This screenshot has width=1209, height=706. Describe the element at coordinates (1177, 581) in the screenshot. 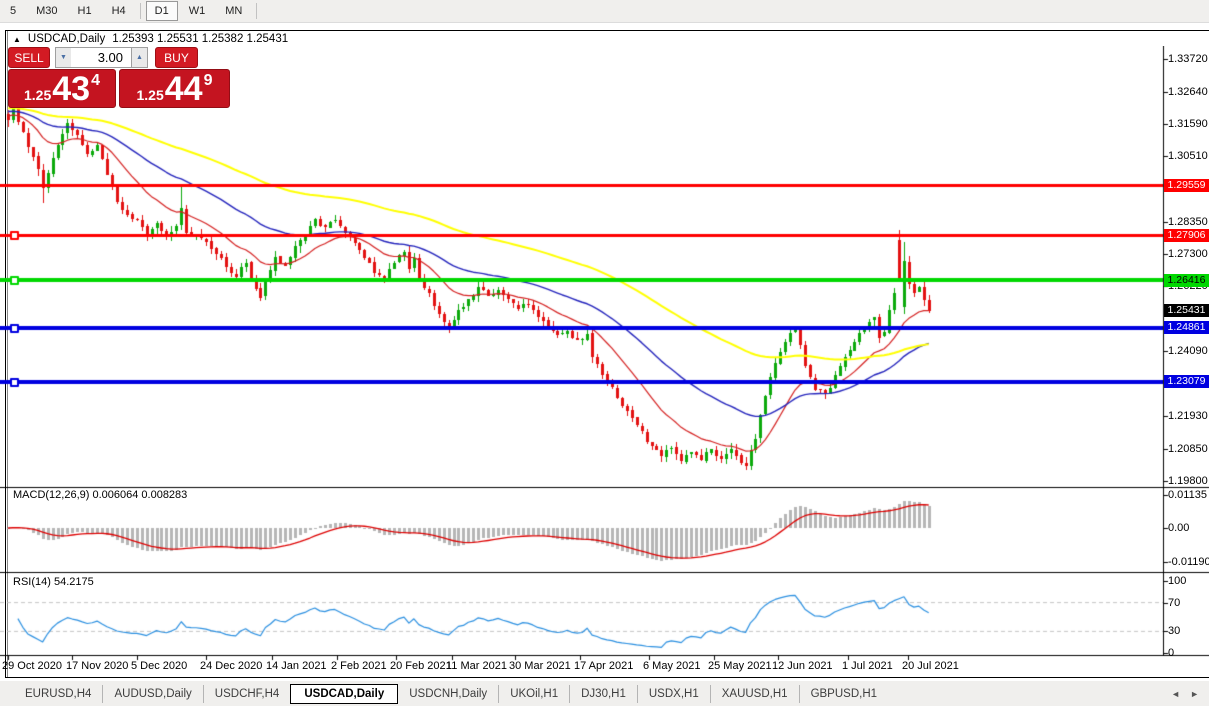

I see `rsi-axis-label: 100` at that location.